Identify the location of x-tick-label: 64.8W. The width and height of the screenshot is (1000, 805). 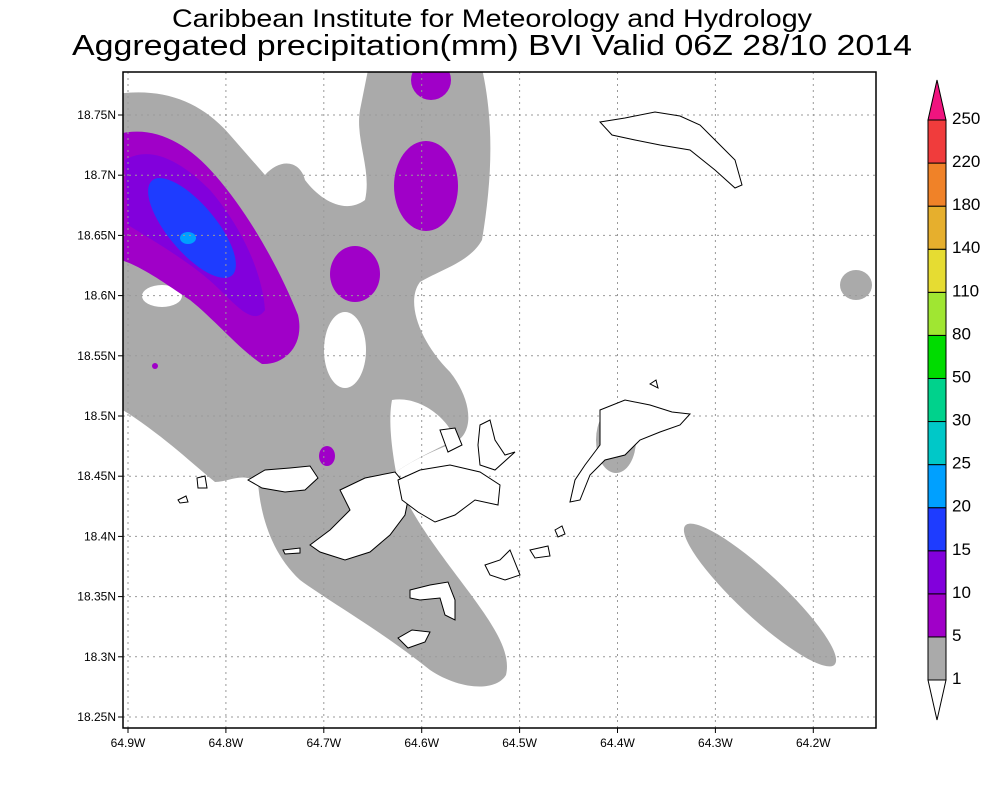
(226, 743).